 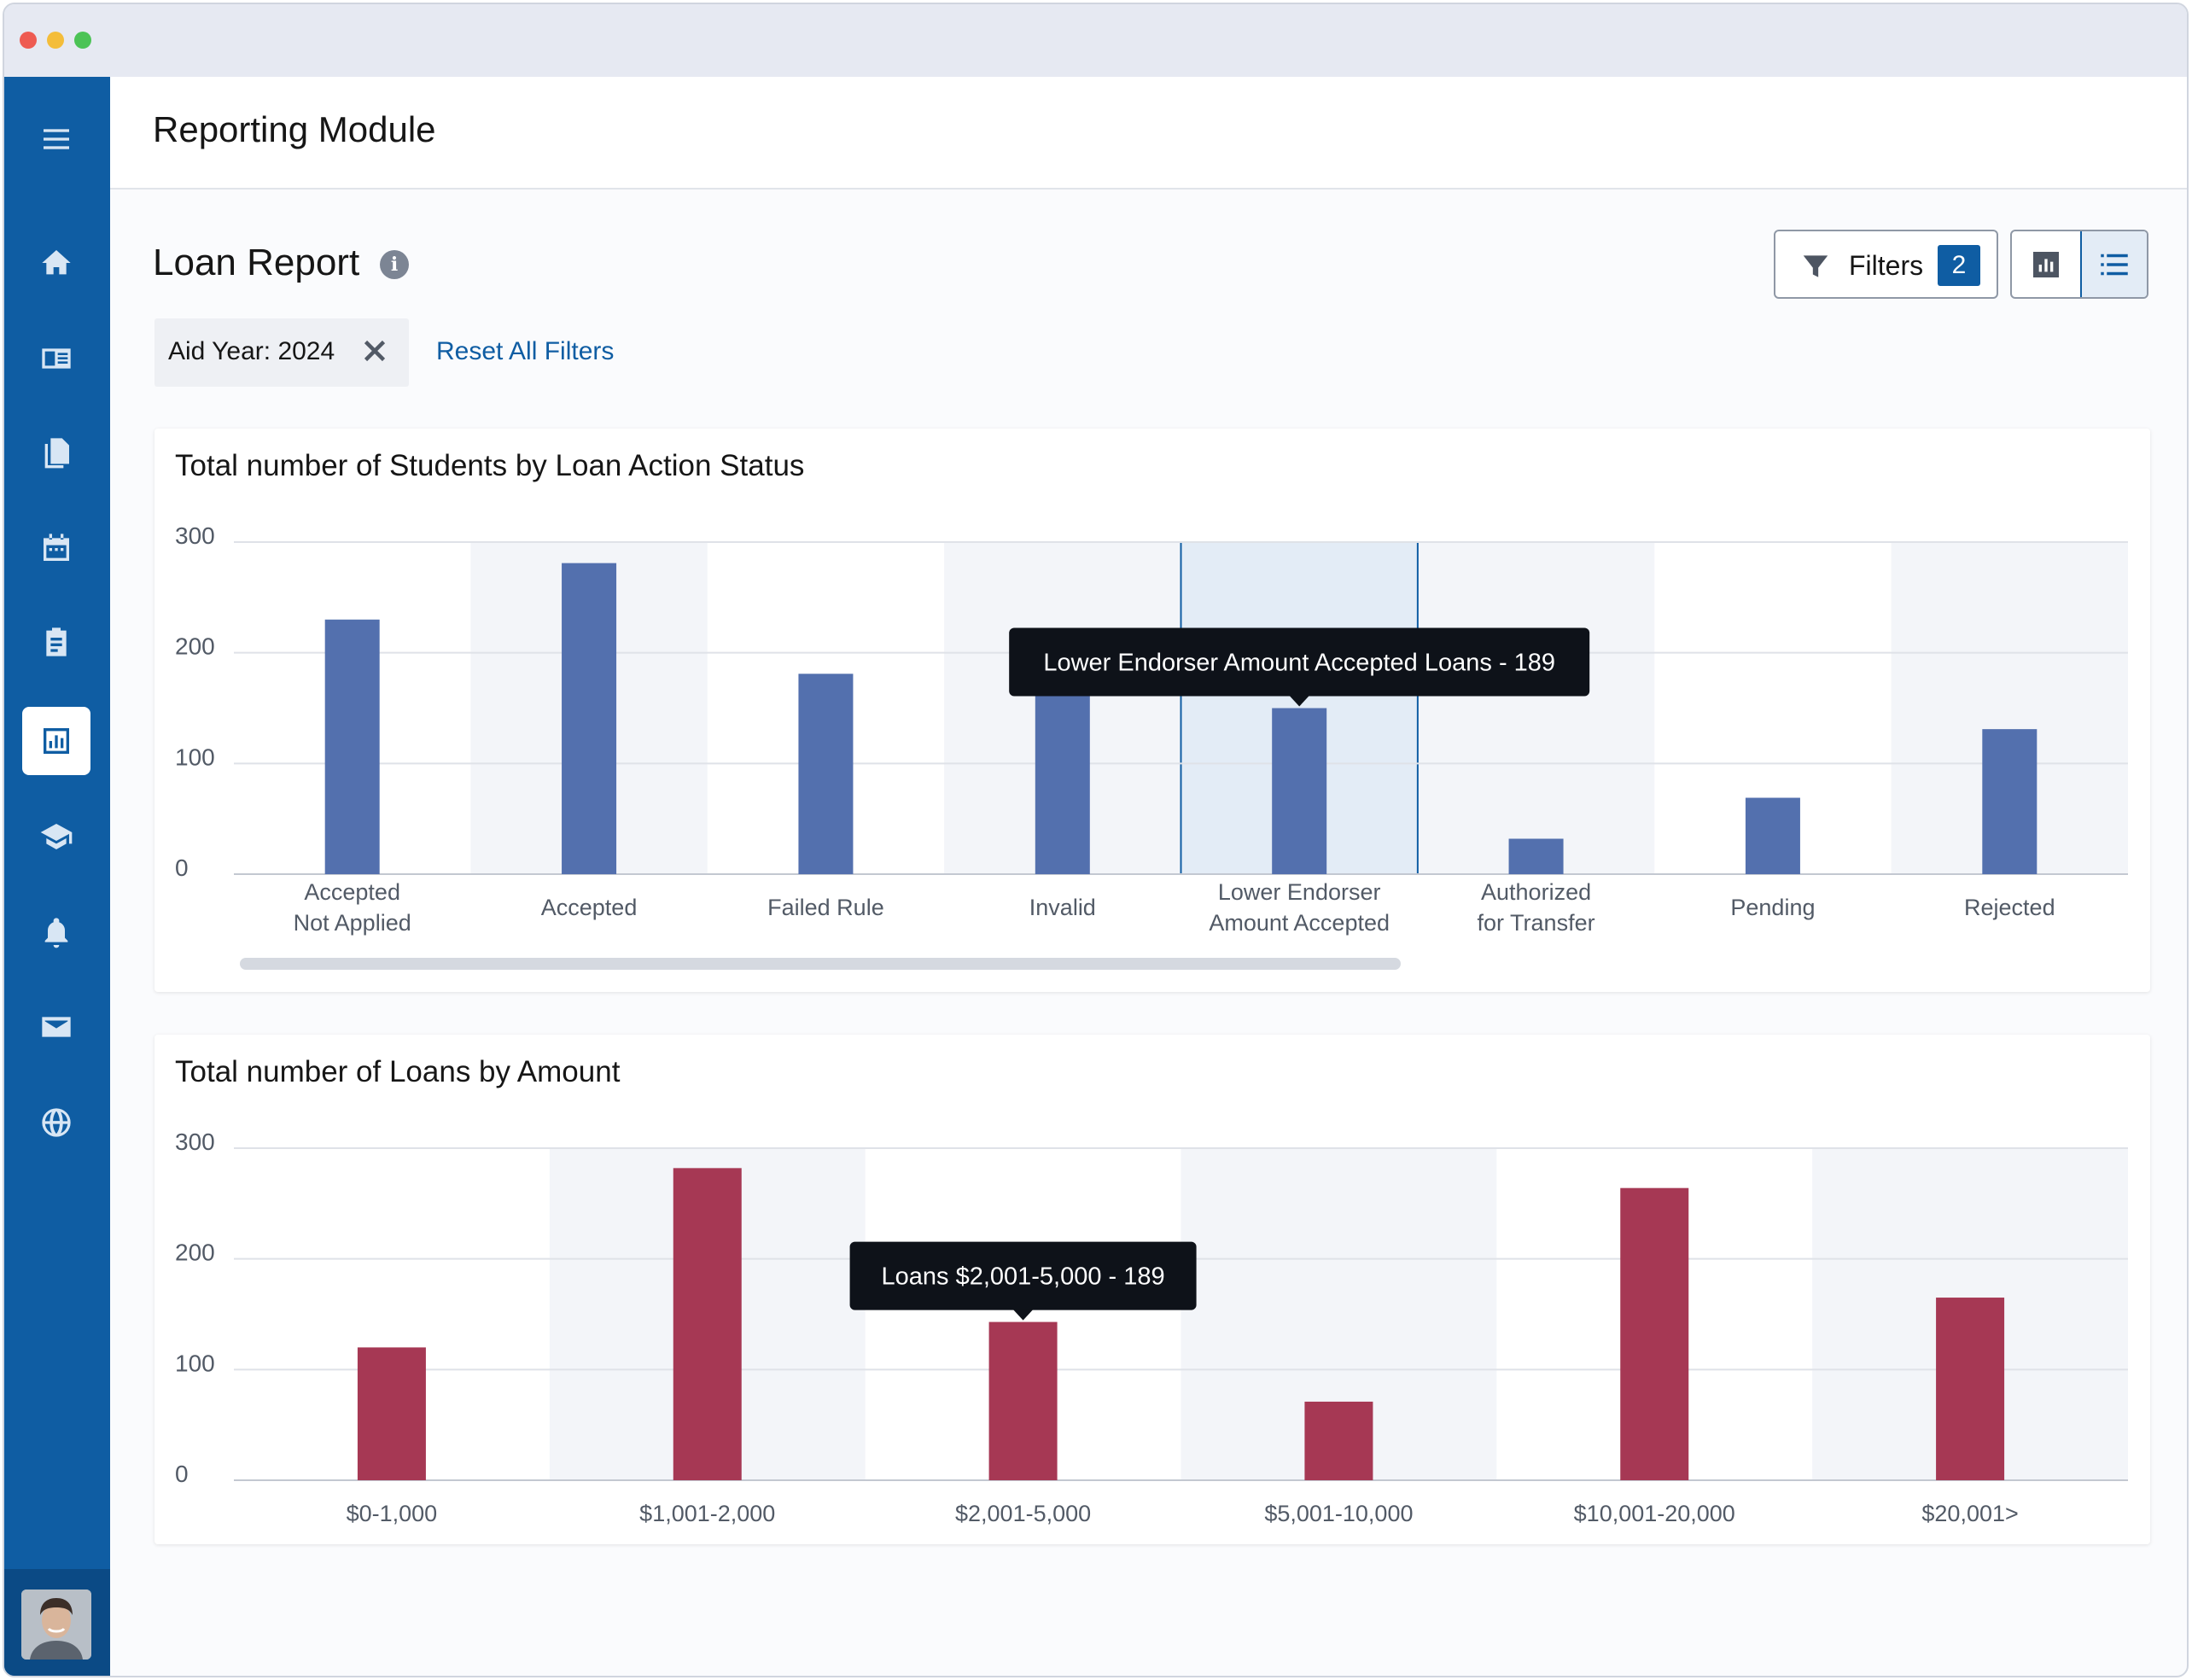 I want to click on bar-chart-icon, so click(x=2046, y=264).